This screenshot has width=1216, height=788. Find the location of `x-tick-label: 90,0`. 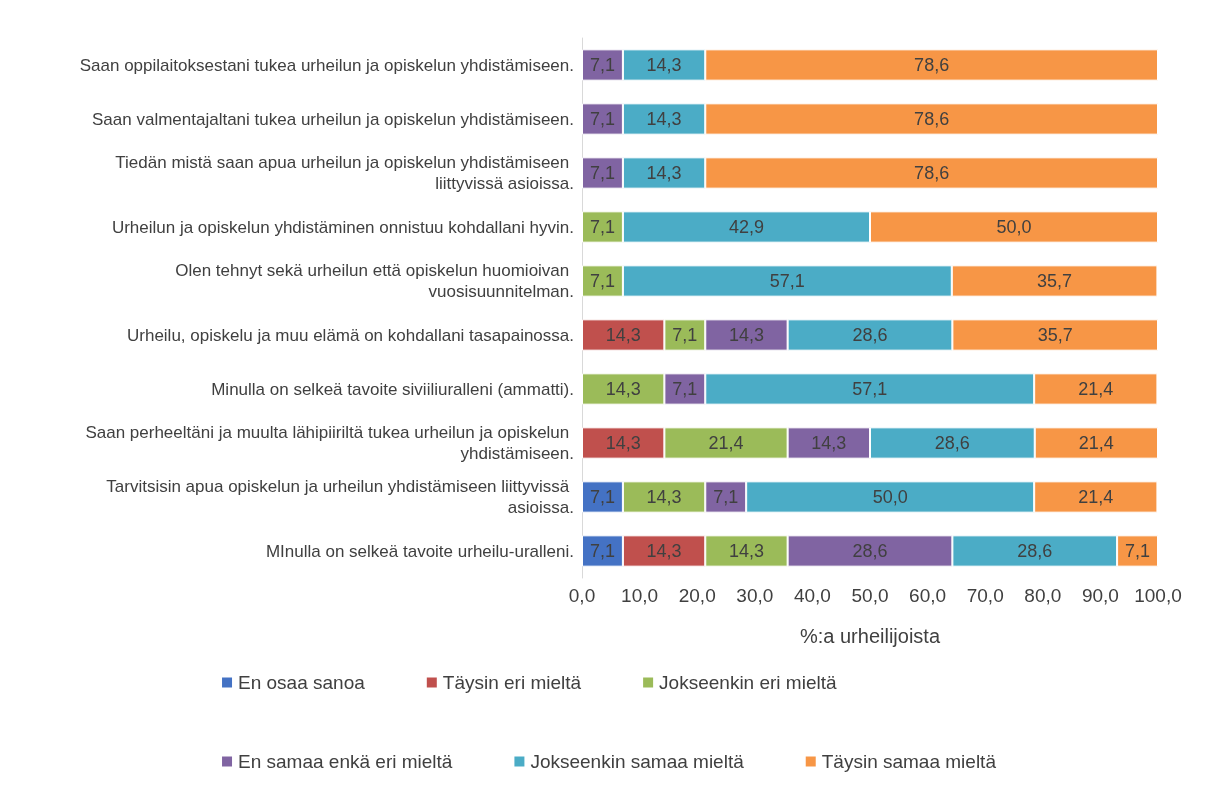

x-tick-label: 90,0 is located at coordinates (1100, 595).